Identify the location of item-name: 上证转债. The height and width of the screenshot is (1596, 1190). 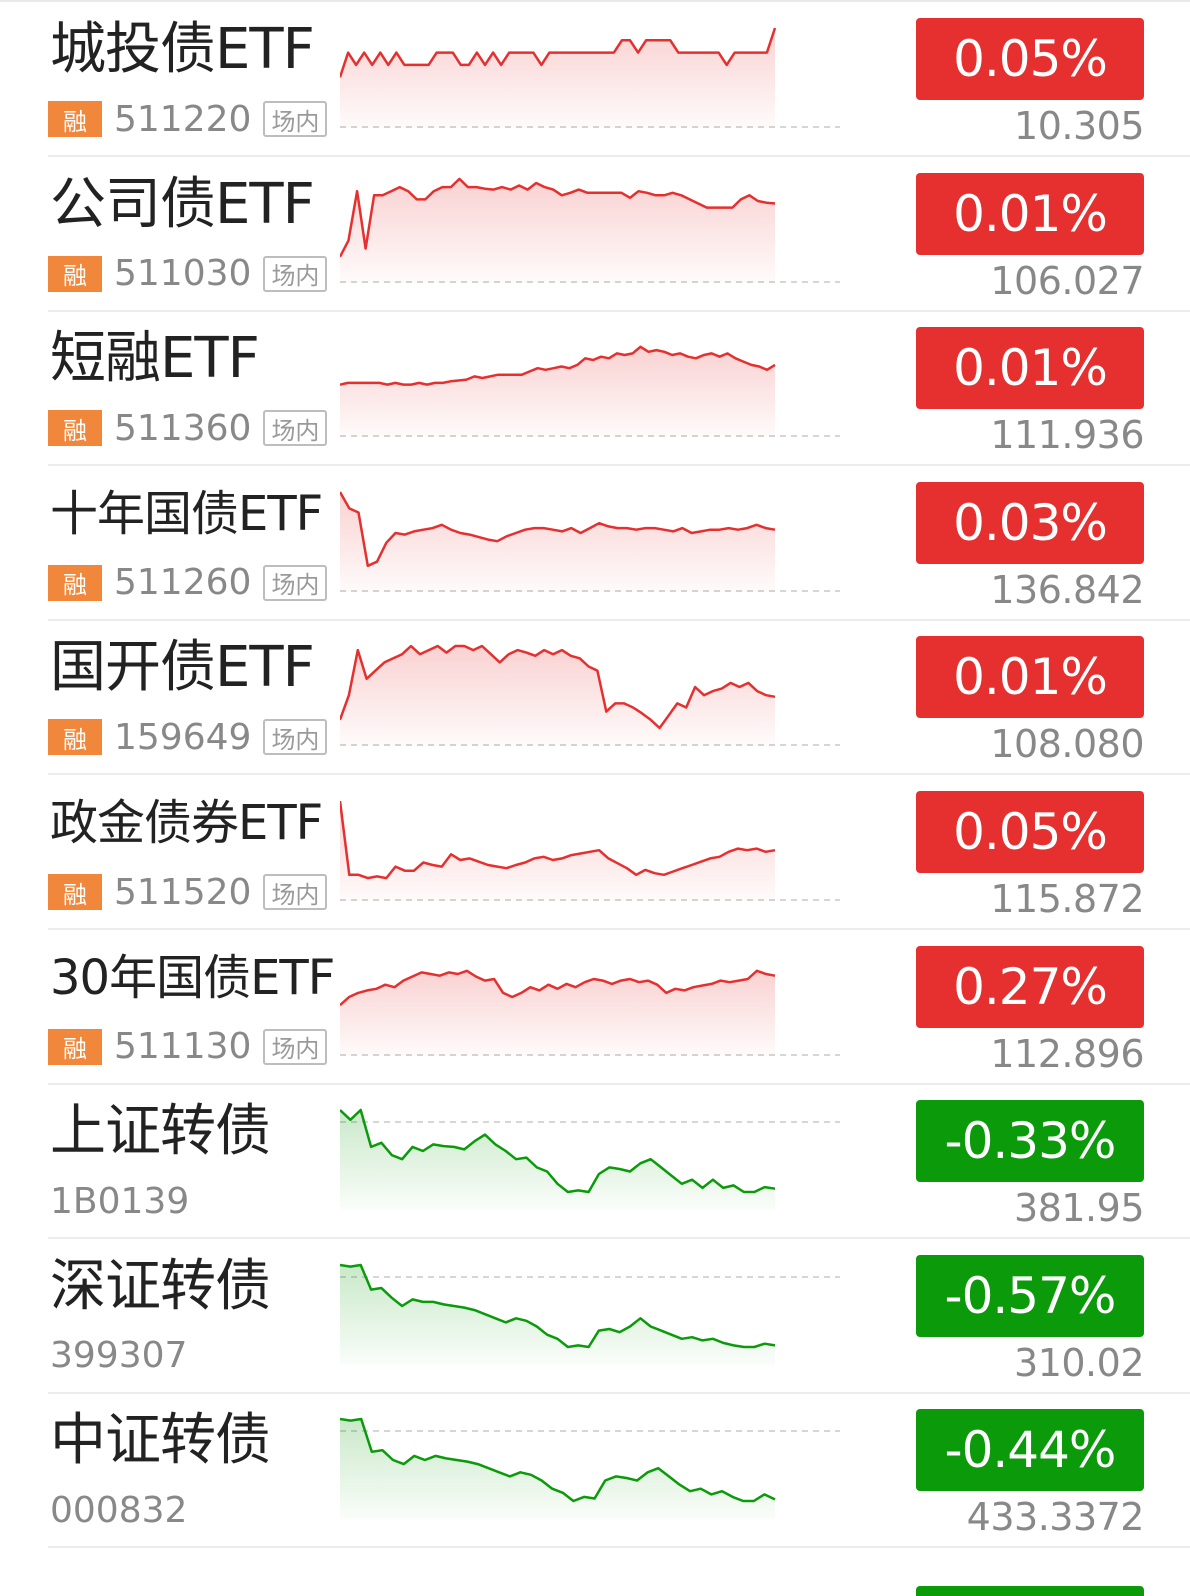
(160, 1132).